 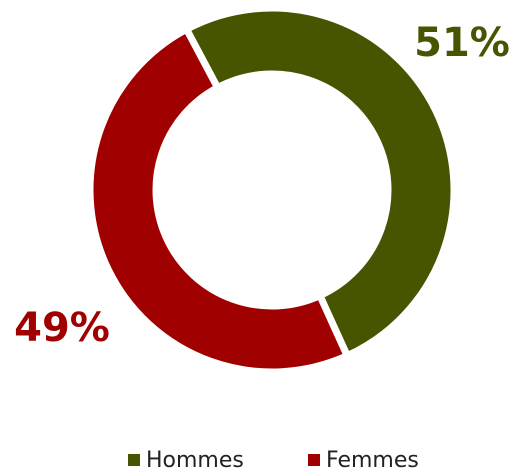 I want to click on value-label: 51%, so click(x=462, y=43).